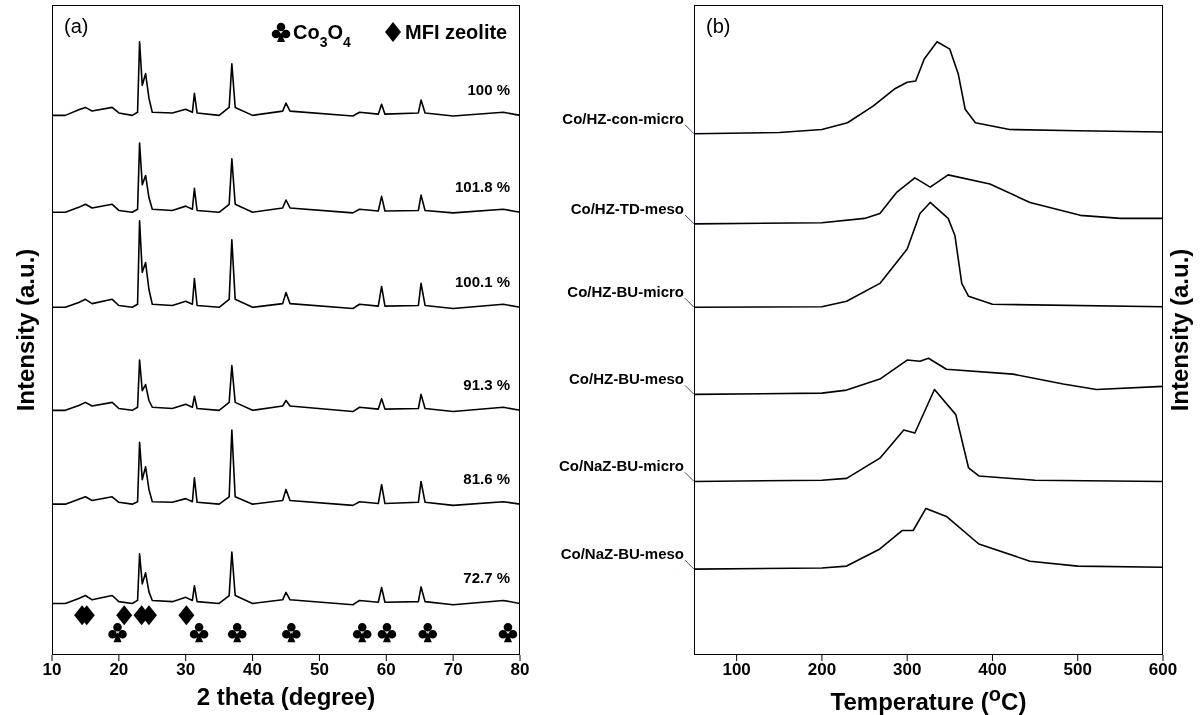  Describe the element at coordinates (622, 553) in the screenshot. I see `series-label: Co/NaZ-BU-meso` at that location.